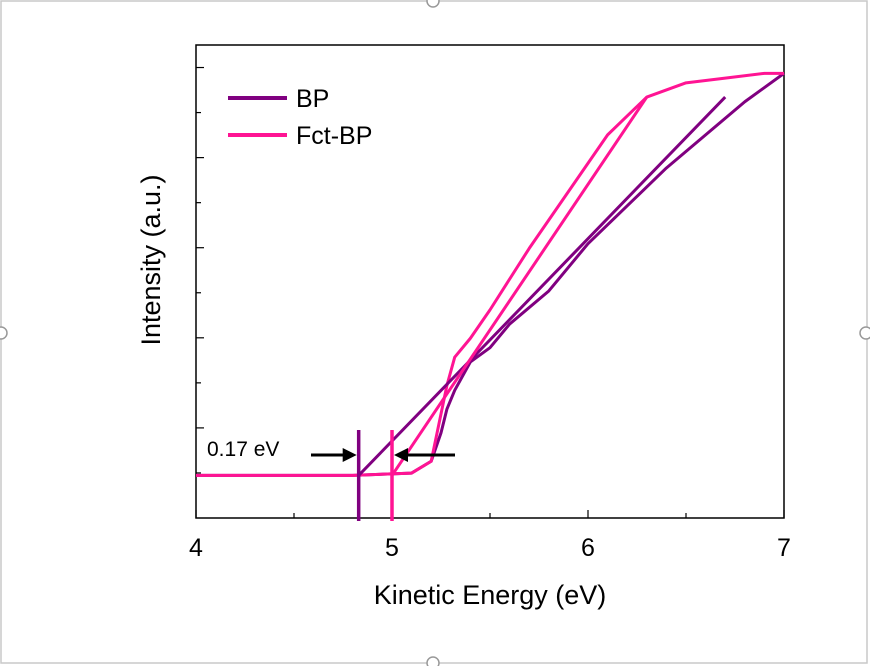 The image size is (870, 666). Describe the element at coordinates (433, 661) in the screenshot. I see `resize-handle-bottom` at that location.